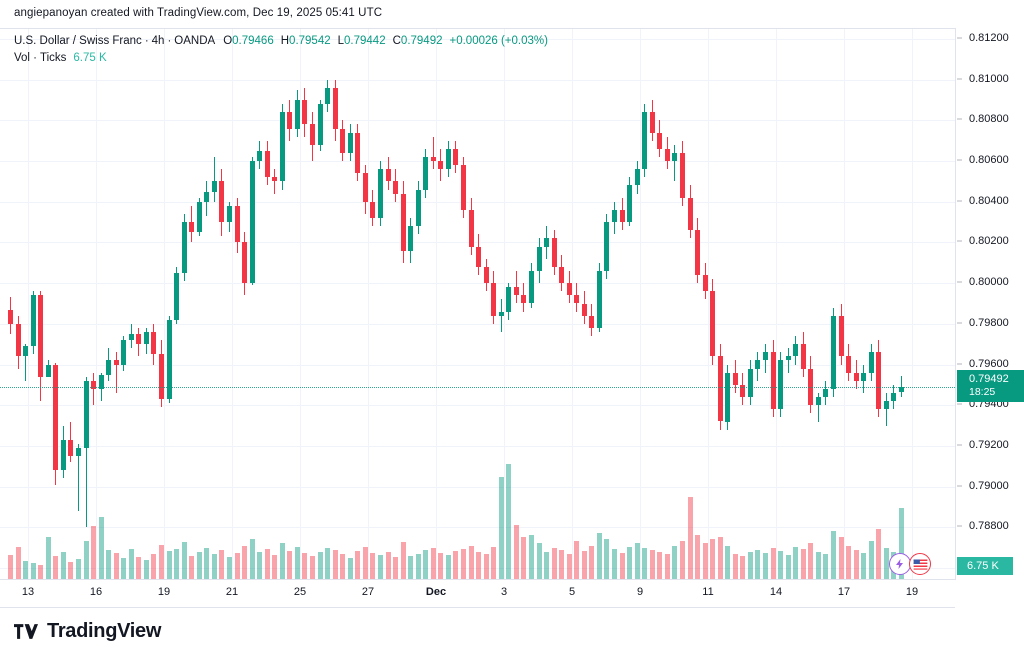 The image size is (1024, 661). I want to click on low-label: L, so click(341, 41).